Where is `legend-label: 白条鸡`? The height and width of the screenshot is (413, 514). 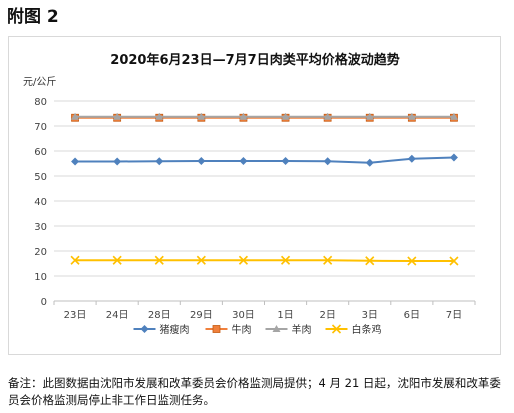
legend-label: 白条鸡 is located at coordinates (367, 329).